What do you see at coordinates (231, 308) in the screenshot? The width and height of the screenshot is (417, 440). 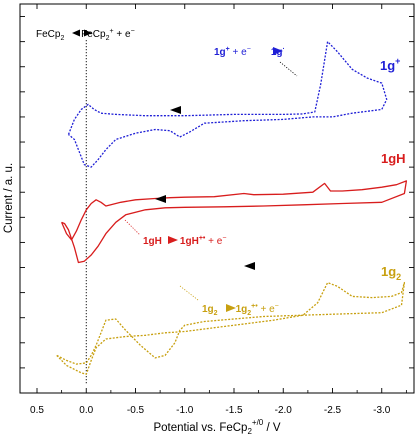 I see `g2-reaction-arrow` at bounding box center [231, 308].